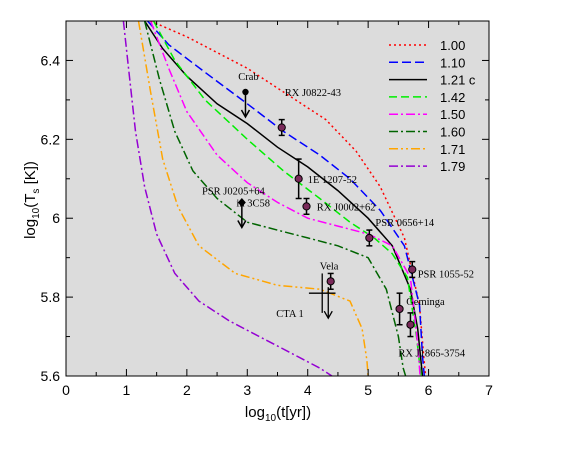  Describe the element at coordinates (332, 180) in the screenshot. I see `source-label: 1E 1207-52` at that location.